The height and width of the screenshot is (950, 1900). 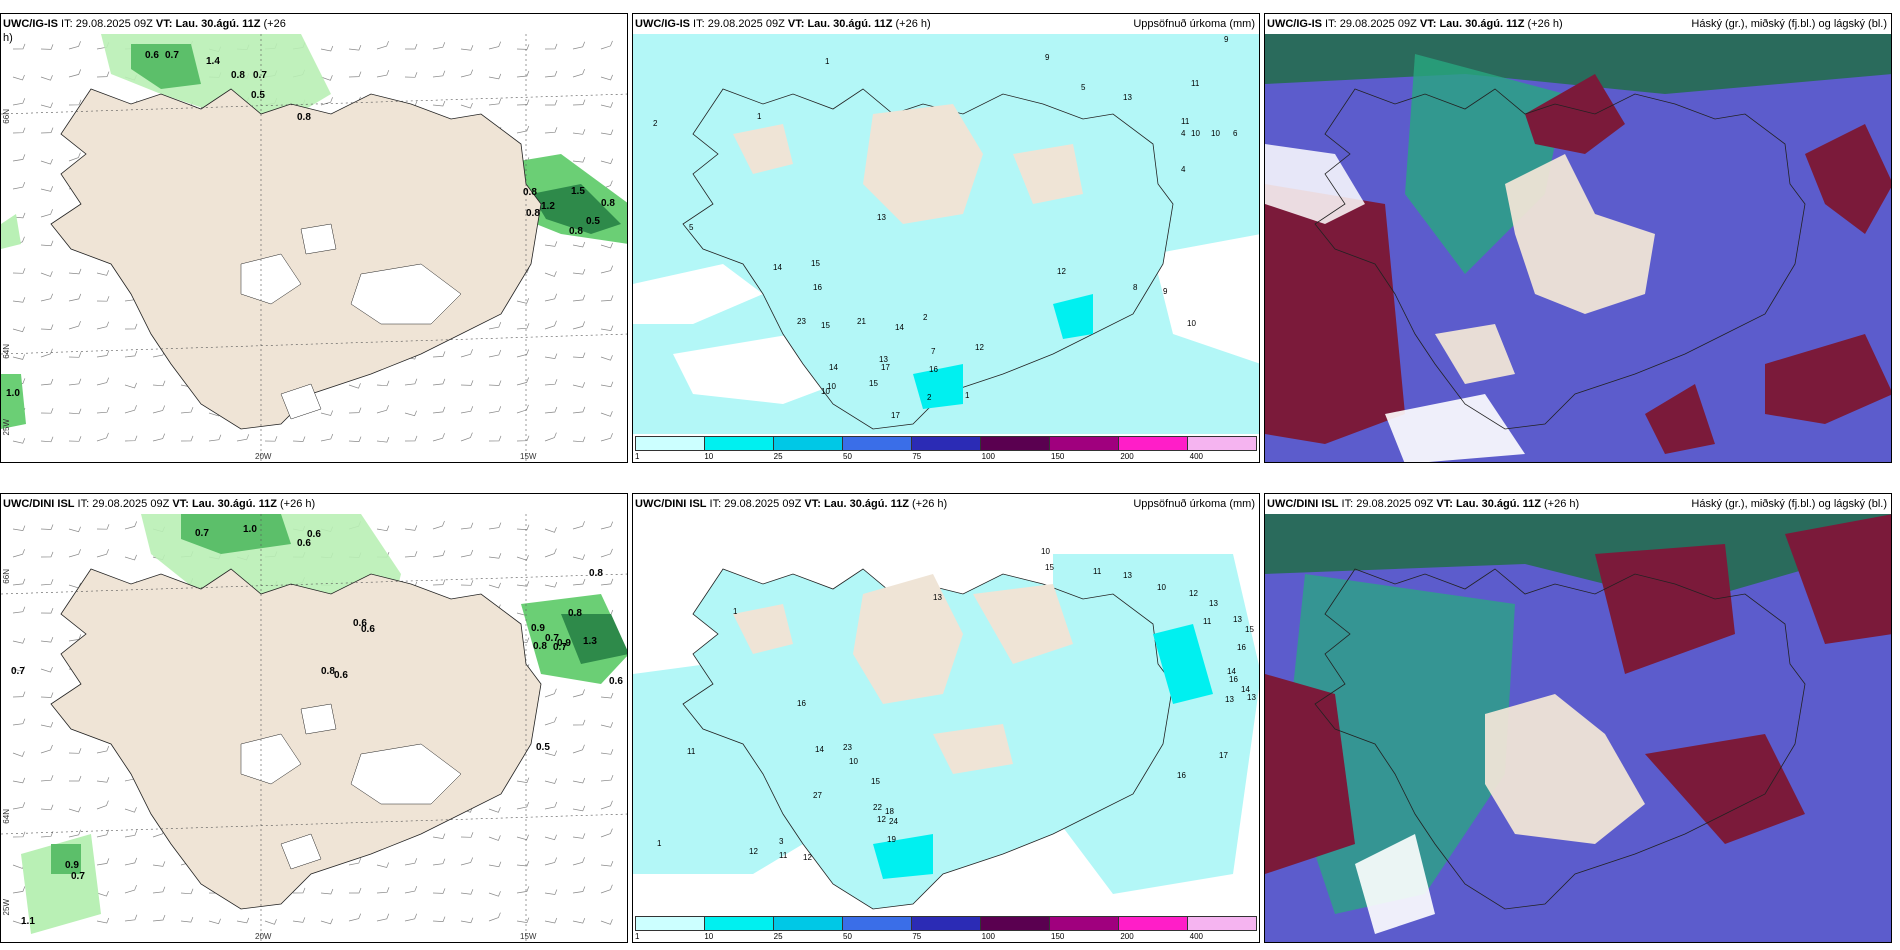 What do you see at coordinates (861, 321) in the screenshot?
I see `precip-value-label: 21` at bounding box center [861, 321].